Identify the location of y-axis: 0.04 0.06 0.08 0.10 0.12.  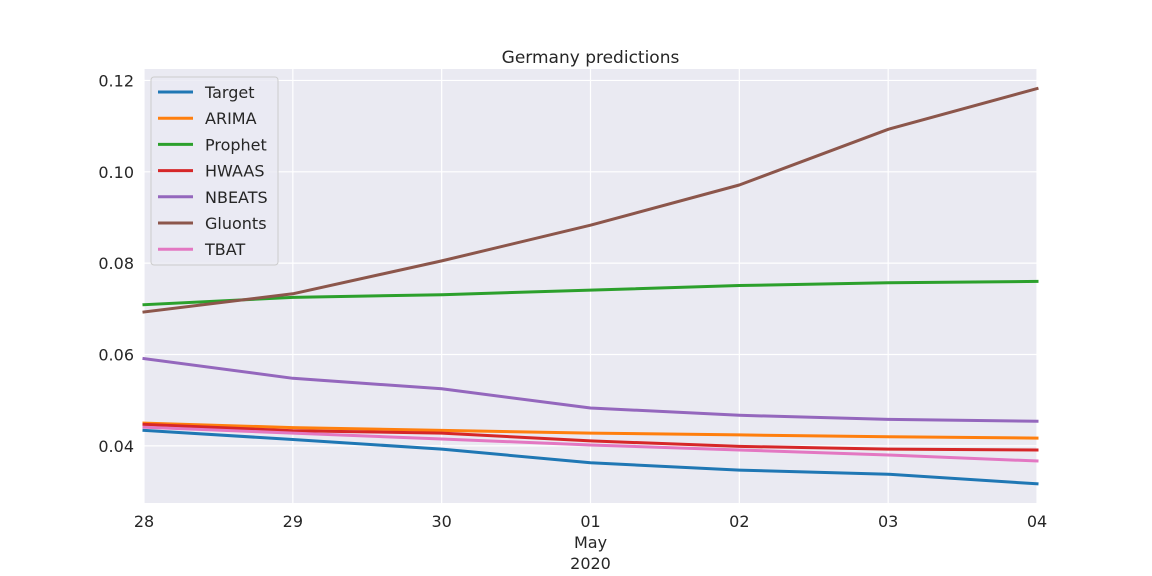
(116, 263).